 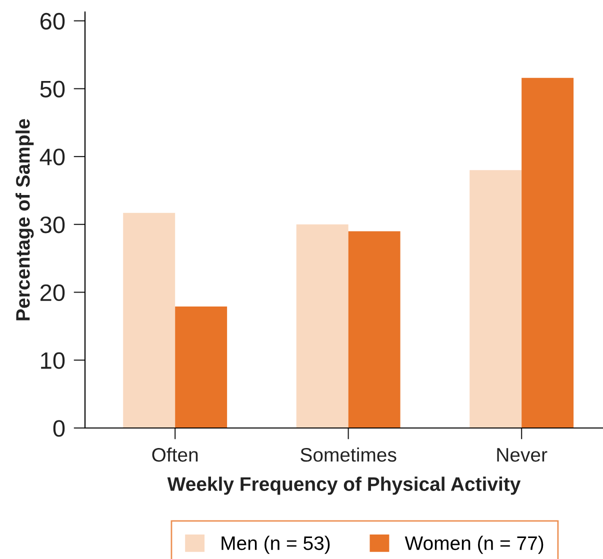 What do you see at coordinates (276, 545) in the screenshot?
I see `legend-label: Men (n = 53)` at bounding box center [276, 545].